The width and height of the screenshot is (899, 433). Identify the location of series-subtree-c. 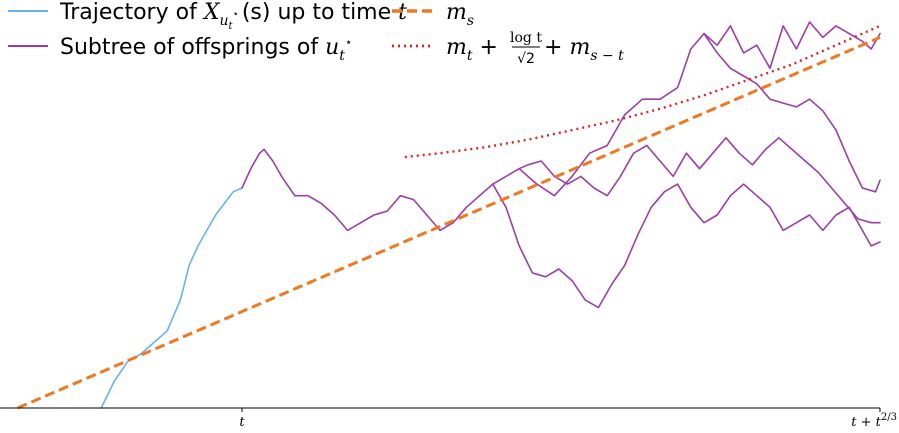
(699, 180).